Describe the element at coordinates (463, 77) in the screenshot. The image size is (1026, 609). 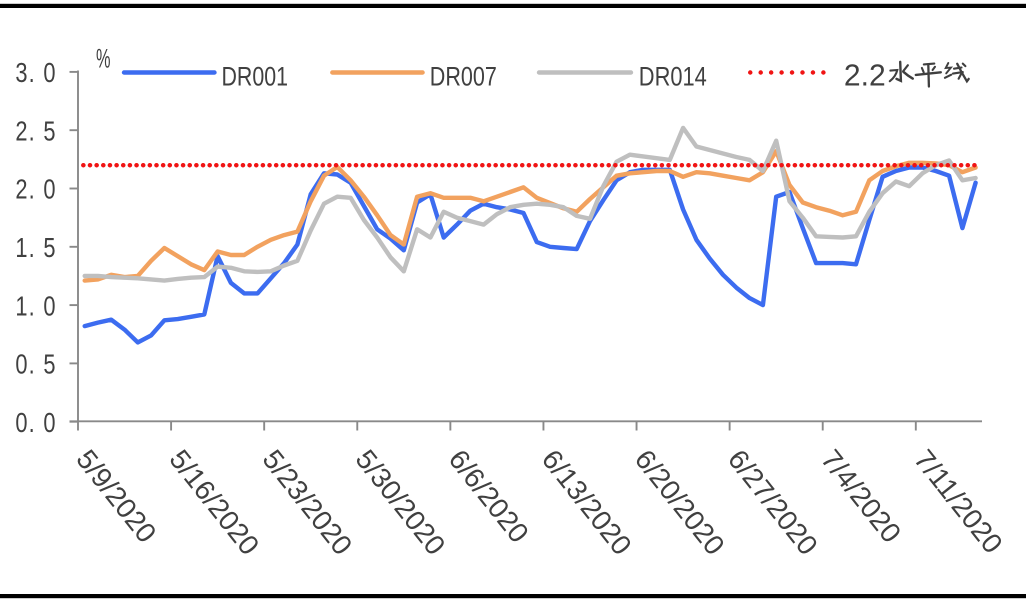
I see `svg-text: DR007` at that location.